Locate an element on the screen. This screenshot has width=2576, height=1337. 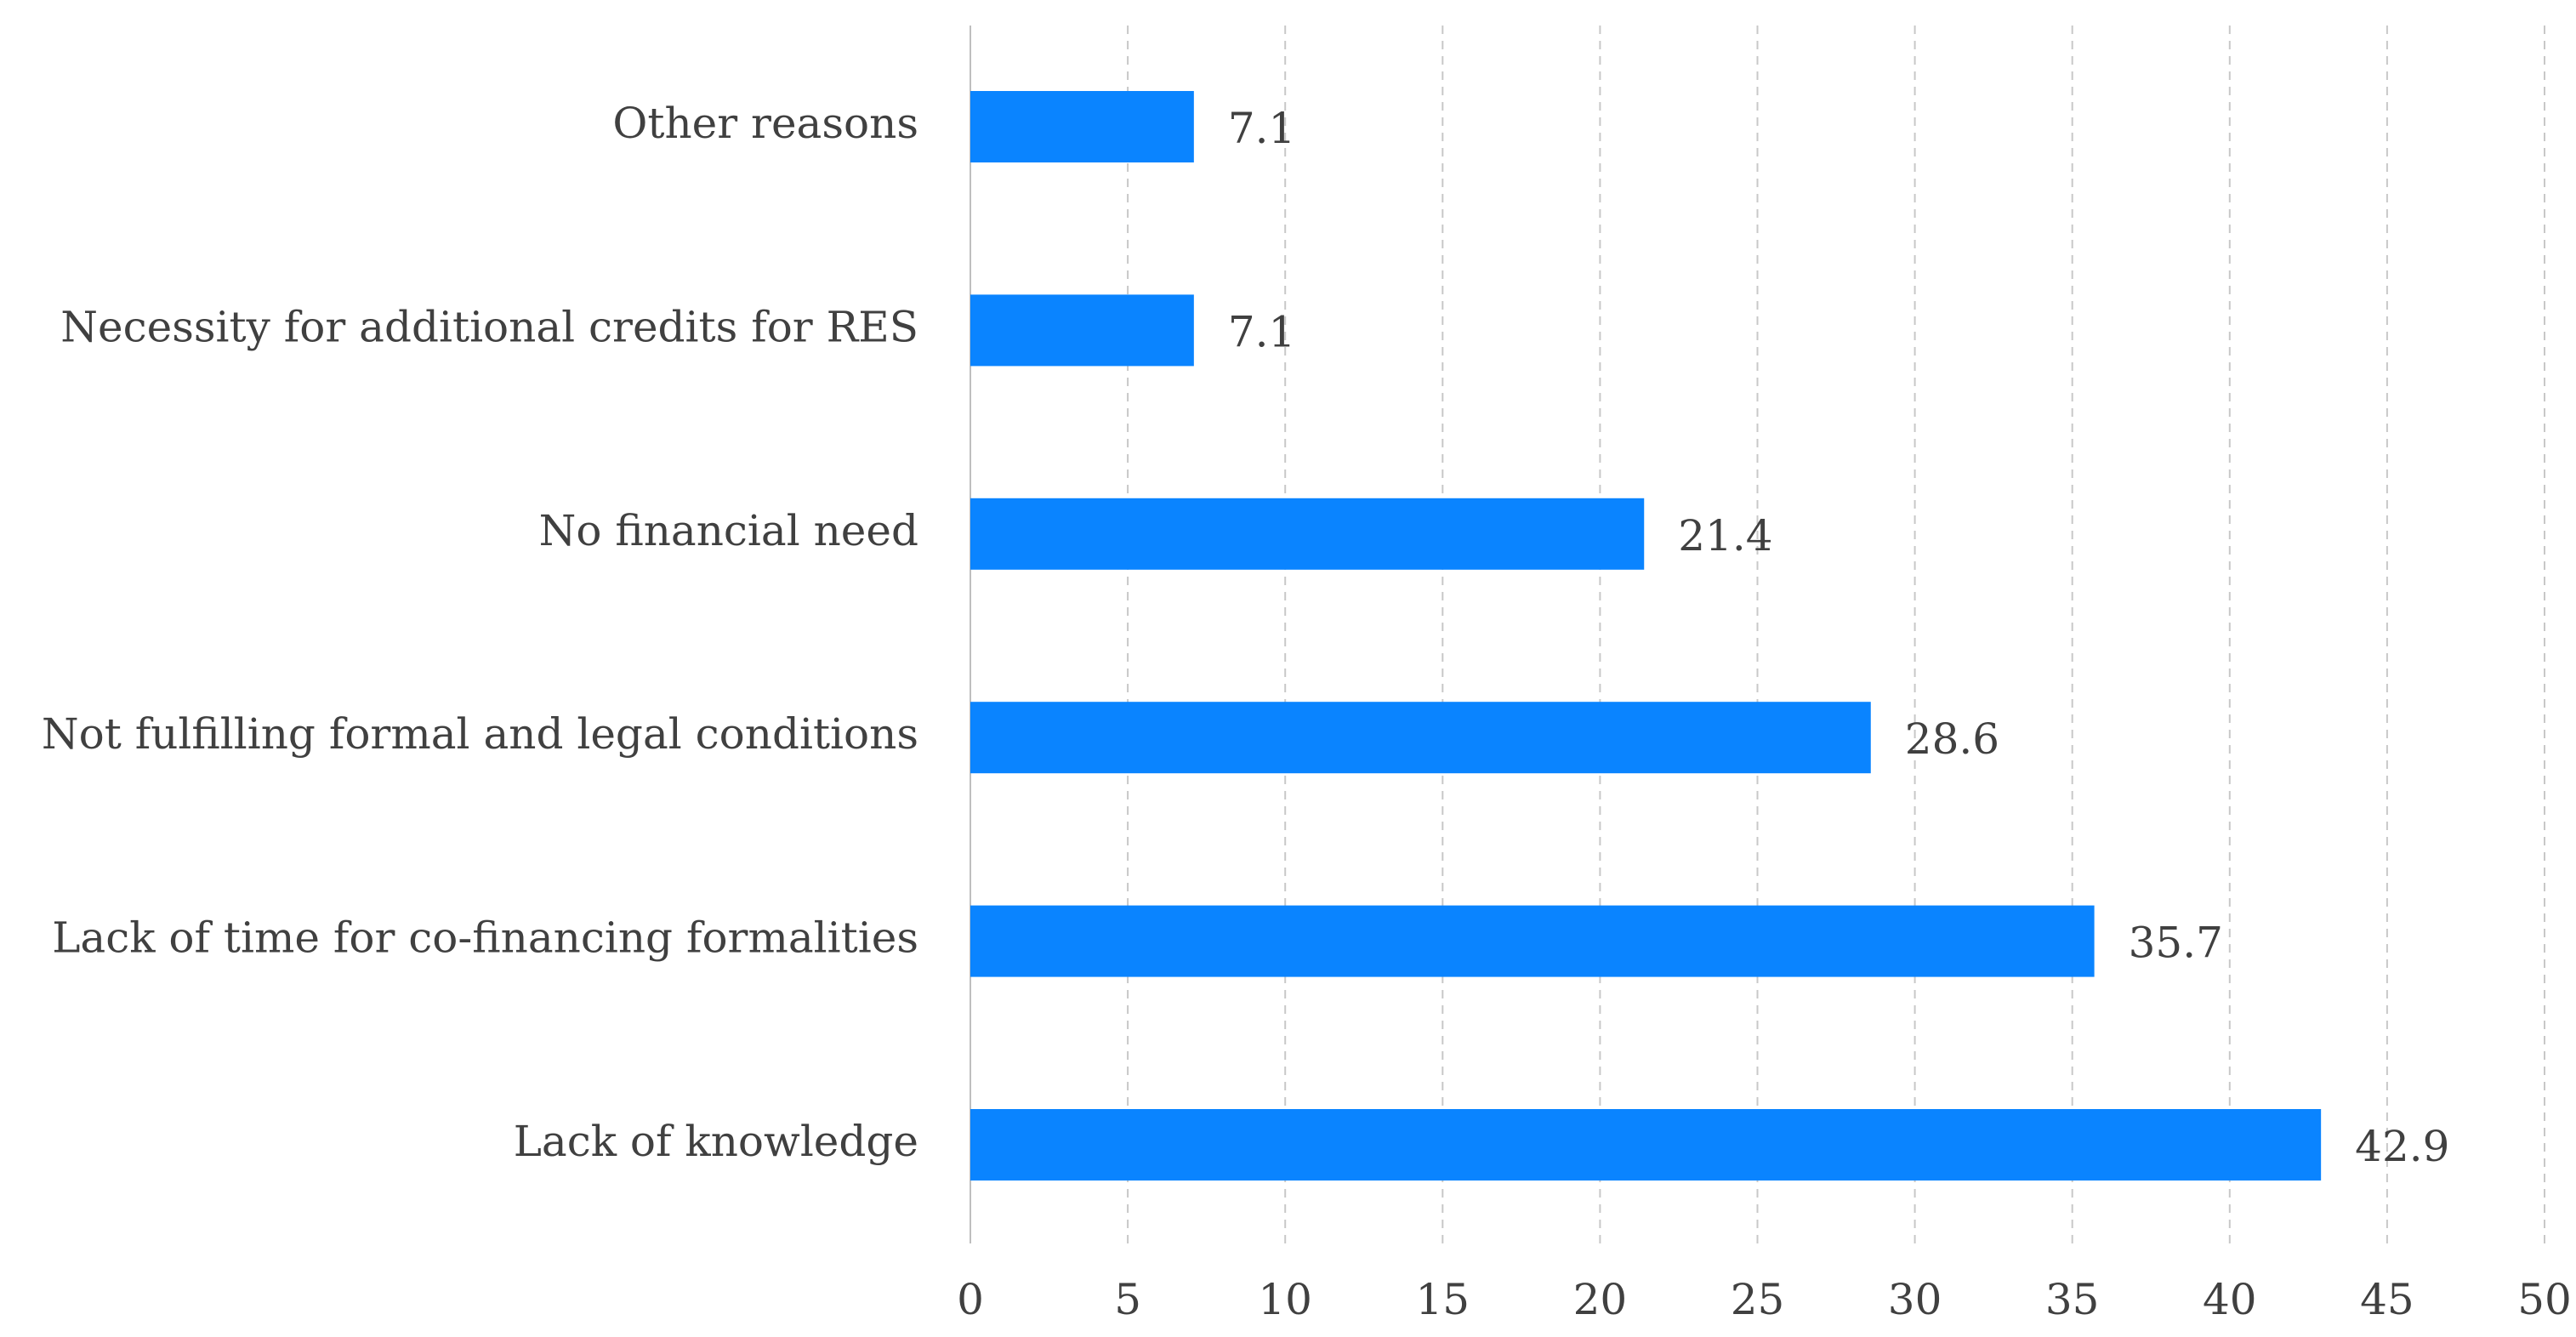
x-tick-label-0: 0 is located at coordinates (970, 1299).